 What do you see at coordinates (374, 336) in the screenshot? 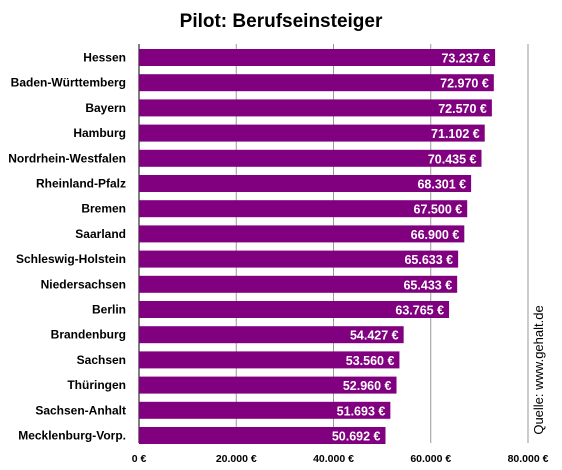
I see `value-label: 54.427 €` at bounding box center [374, 336].